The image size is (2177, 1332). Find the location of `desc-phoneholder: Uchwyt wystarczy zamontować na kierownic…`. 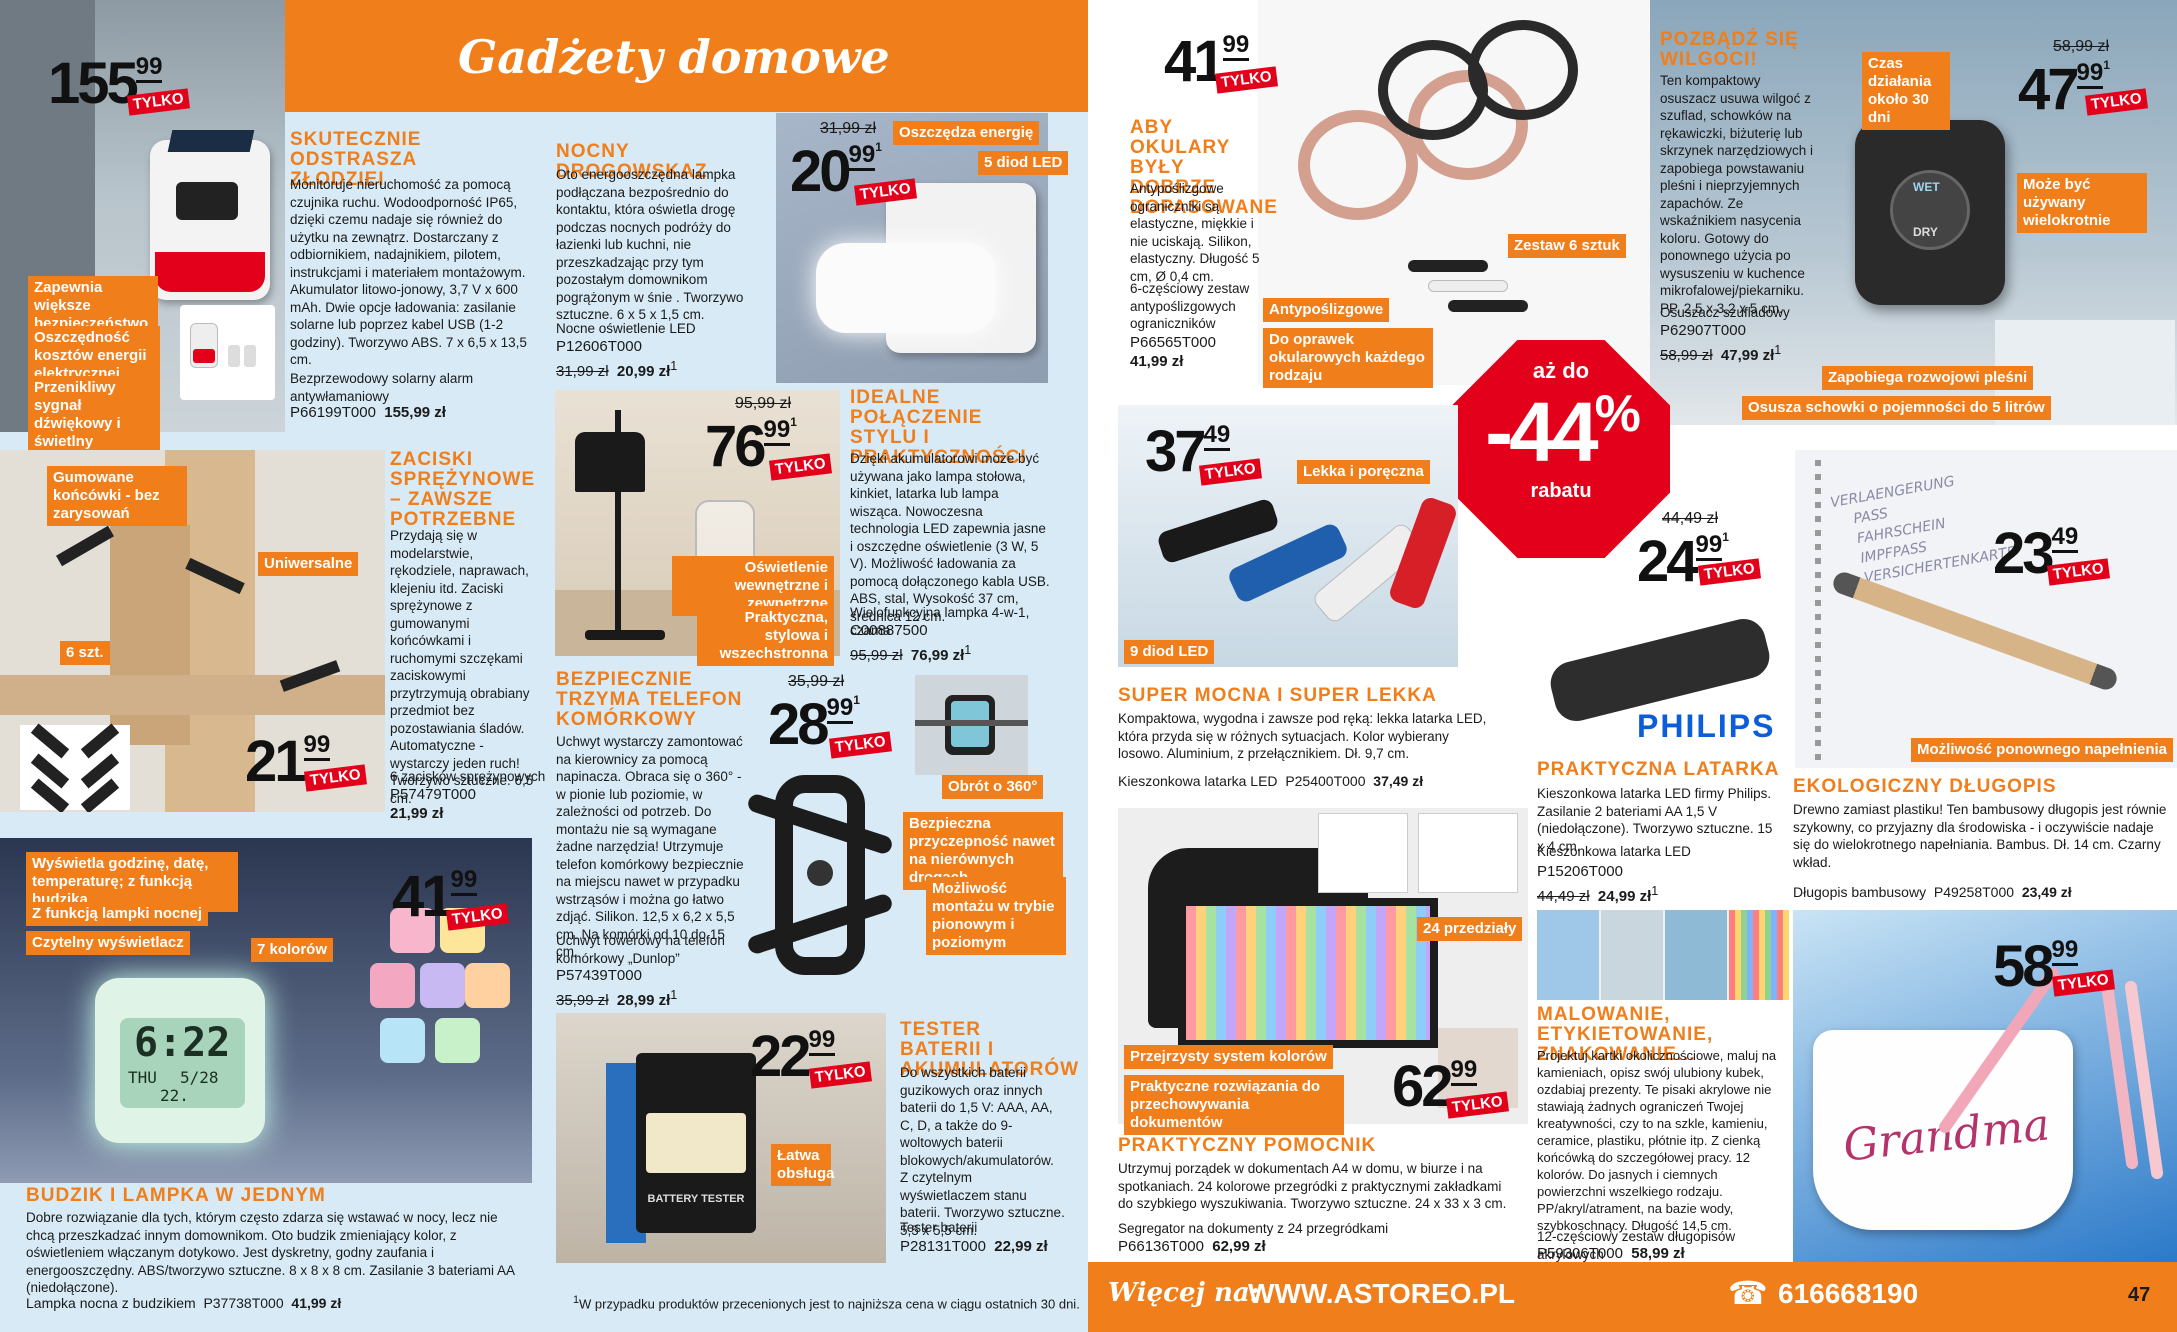

desc-phoneholder: Uchwyt wystarczy zamontować na kierownic… is located at coordinates (650, 846).